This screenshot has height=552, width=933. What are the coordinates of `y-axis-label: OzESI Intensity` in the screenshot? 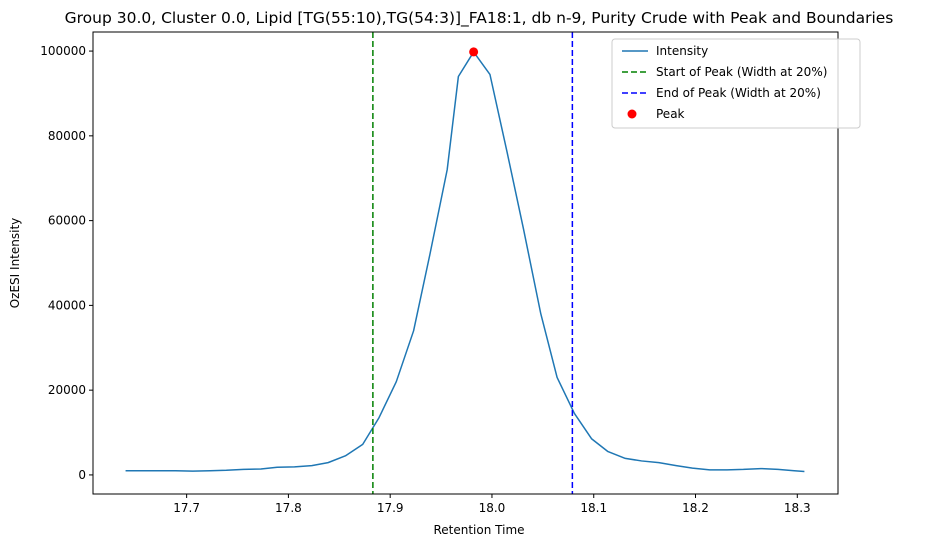 It's located at (15, 263).